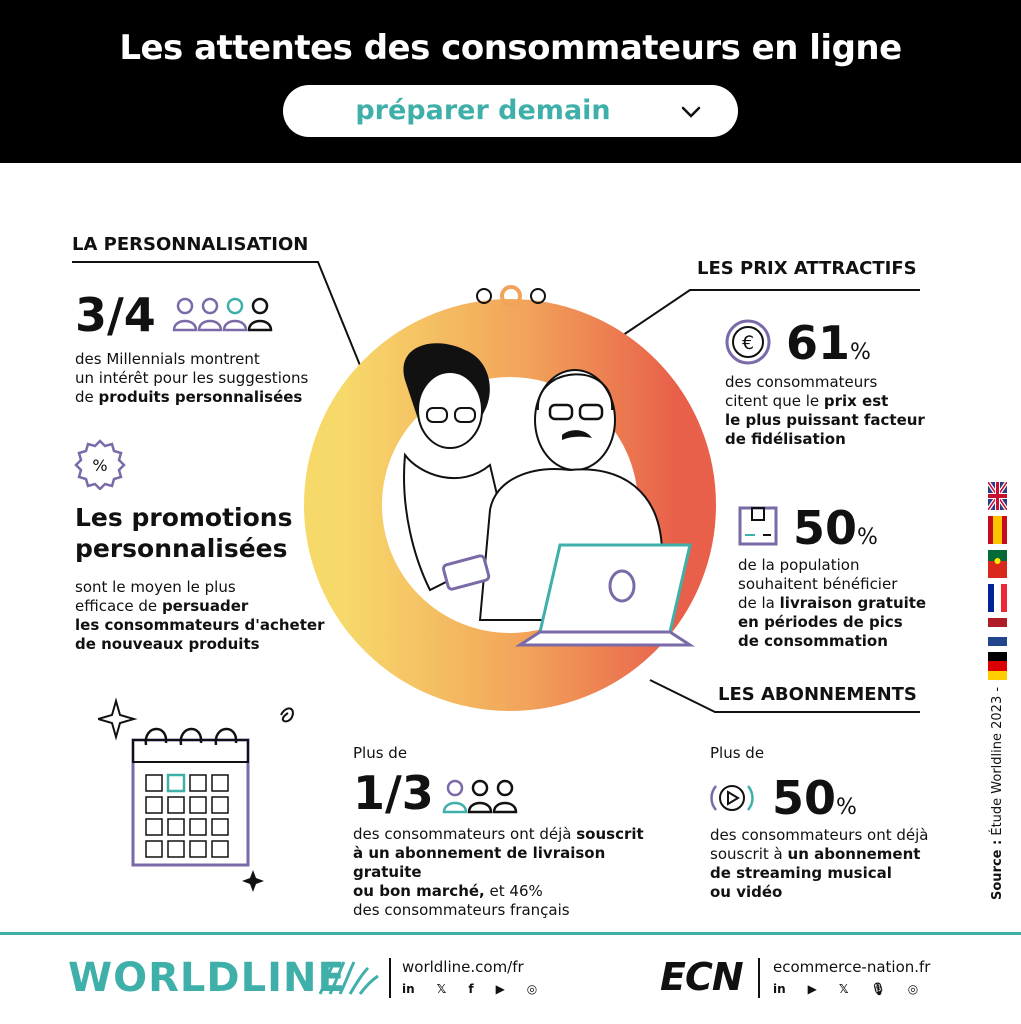 The image size is (1021, 1024). Describe the element at coordinates (997, 530) in the screenshot. I see `flag-spain-icon` at that location.